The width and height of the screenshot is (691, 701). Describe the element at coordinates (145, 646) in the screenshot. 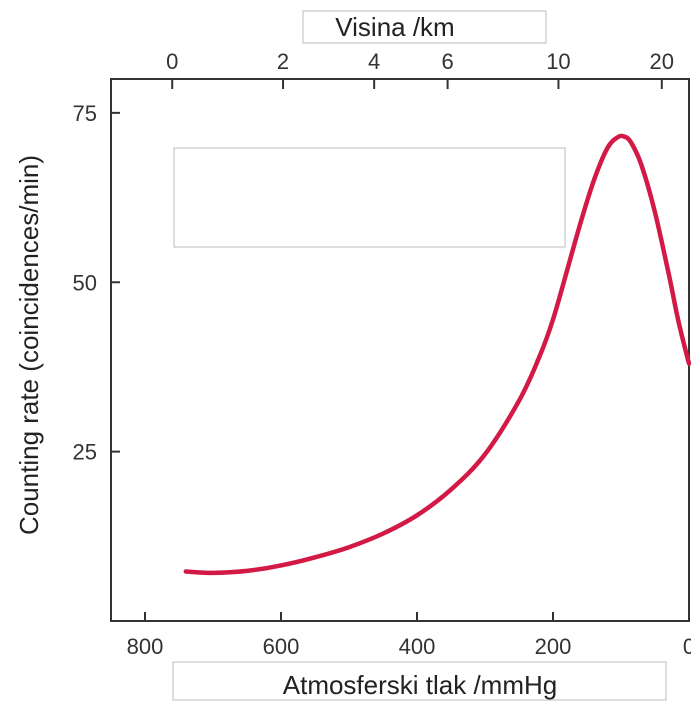

I see `x-tick-label: 800` at that location.